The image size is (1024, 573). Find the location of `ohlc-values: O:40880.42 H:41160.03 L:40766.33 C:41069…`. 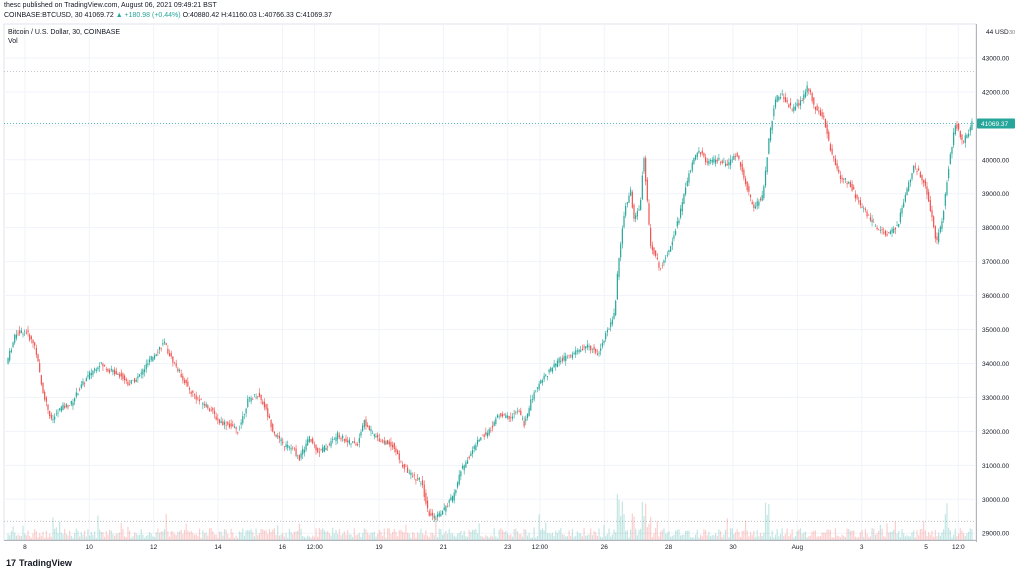

ohlc-values: O:40880.42 H:41160.03 L:40766.33 C:41069… is located at coordinates (257, 15).